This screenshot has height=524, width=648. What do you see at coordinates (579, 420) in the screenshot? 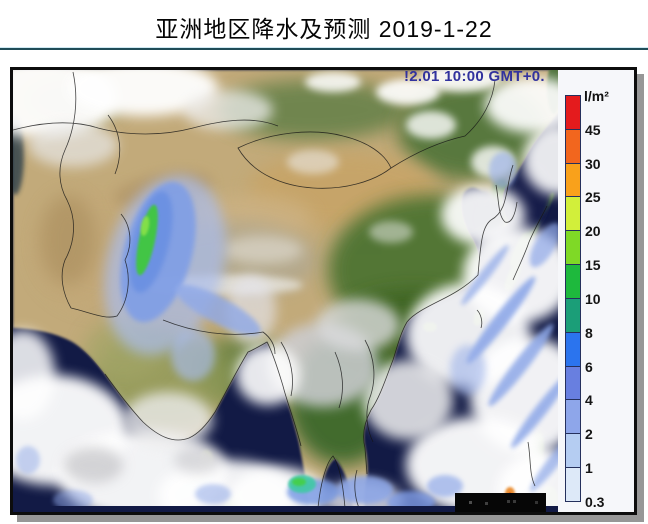
I see `legend-segment: 2` at bounding box center [579, 420].